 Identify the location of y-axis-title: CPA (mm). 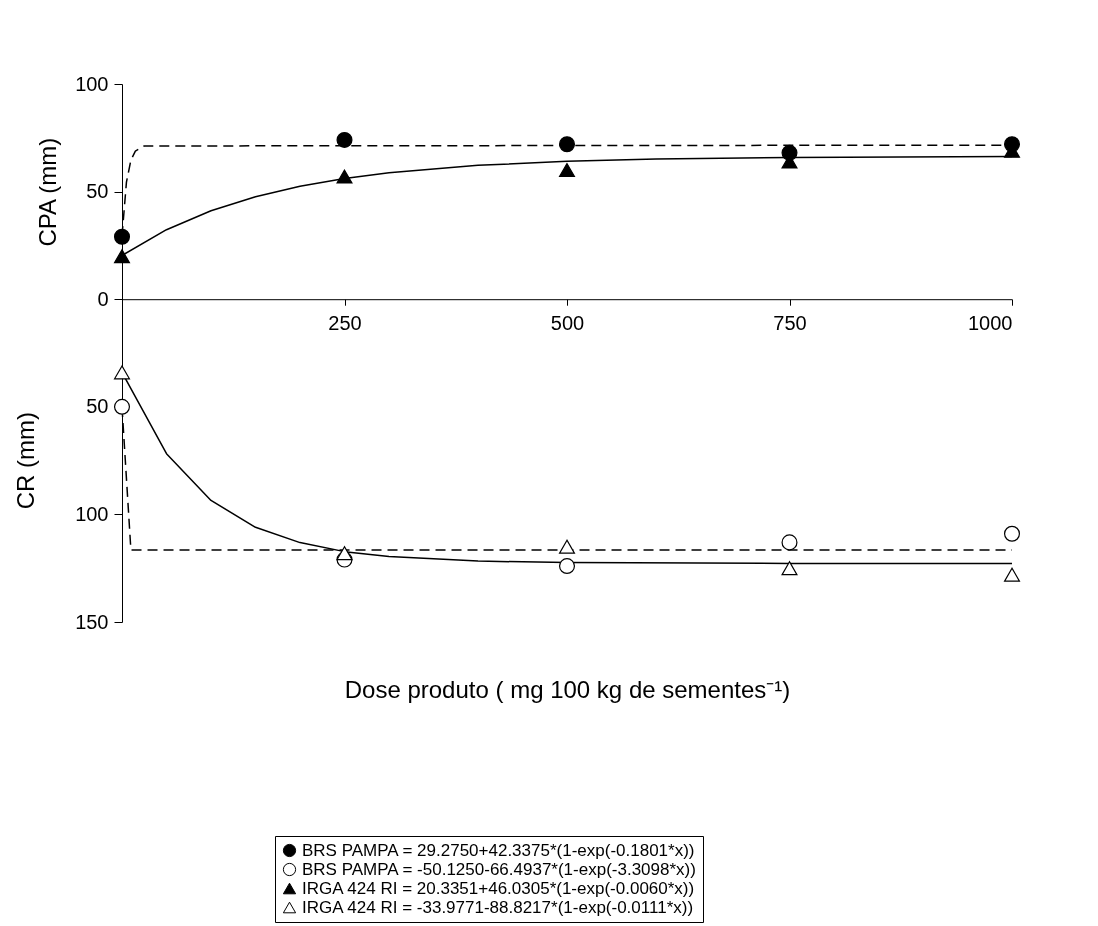
(48, 192).